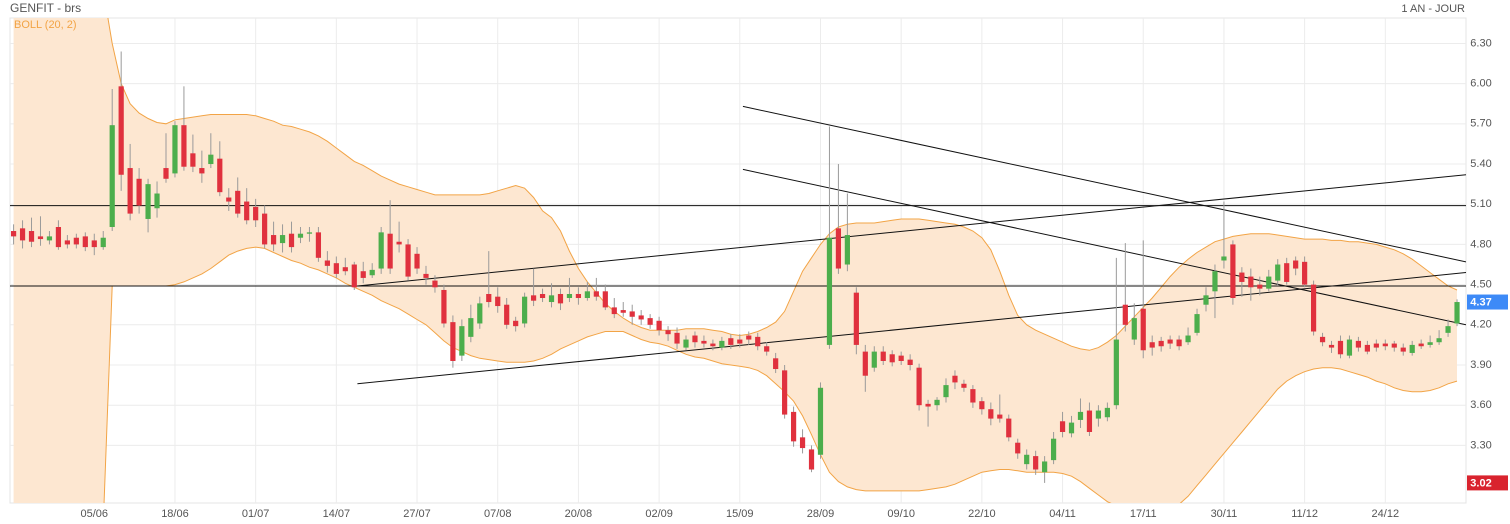 This screenshot has height=524, width=1510. I want to click on x-tick-label: 02/09, so click(659, 514).